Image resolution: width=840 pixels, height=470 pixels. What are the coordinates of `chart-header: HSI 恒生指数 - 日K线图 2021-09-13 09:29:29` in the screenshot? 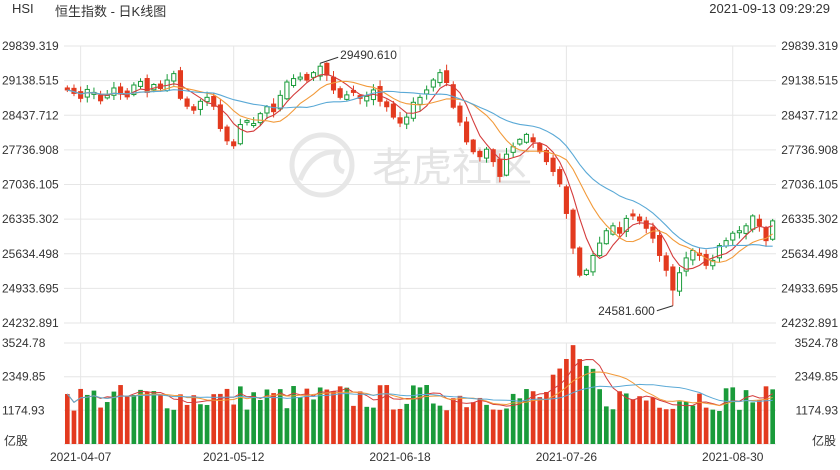 It's located at (420, 9).